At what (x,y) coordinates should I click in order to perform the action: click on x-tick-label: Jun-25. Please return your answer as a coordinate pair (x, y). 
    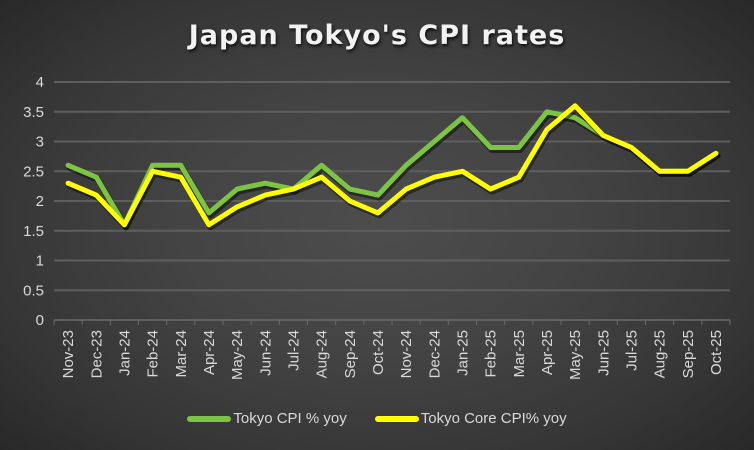
    Looking at the image, I should click on (603, 353).